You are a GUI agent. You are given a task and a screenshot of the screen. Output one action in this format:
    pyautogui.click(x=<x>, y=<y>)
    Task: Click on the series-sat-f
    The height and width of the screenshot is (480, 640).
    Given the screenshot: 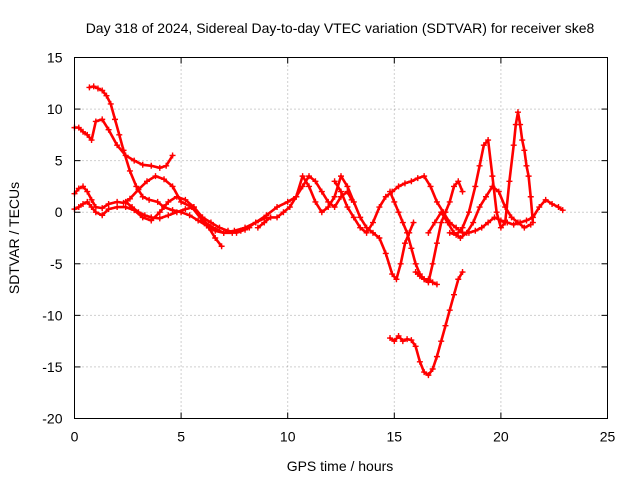 What is the action you would take?
    pyautogui.click(x=335, y=228)
    